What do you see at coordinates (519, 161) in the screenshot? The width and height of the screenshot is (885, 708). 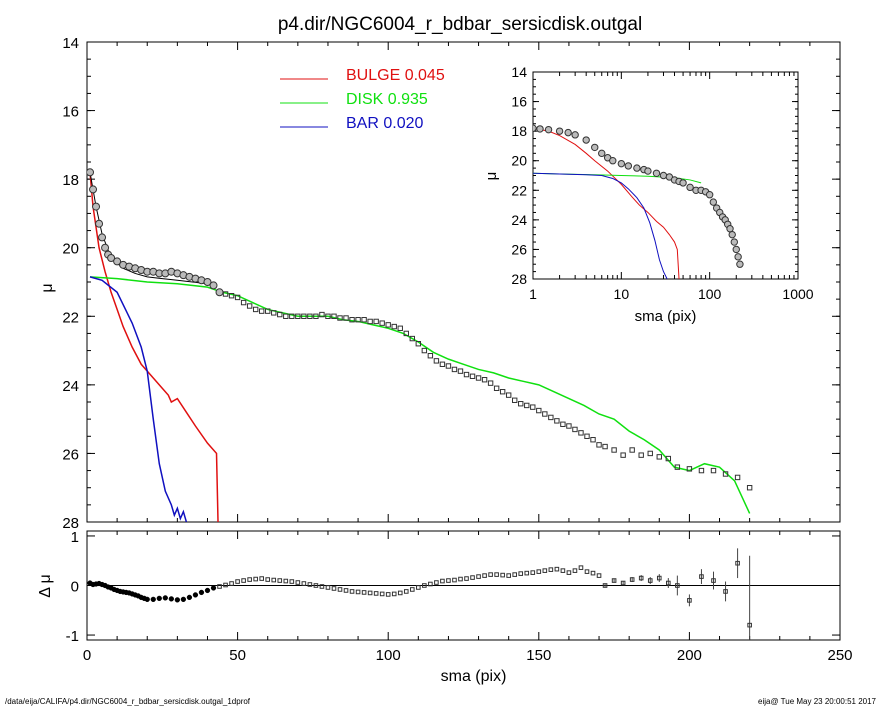 I see `inset-y-tick-label: 20` at bounding box center [519, 161].